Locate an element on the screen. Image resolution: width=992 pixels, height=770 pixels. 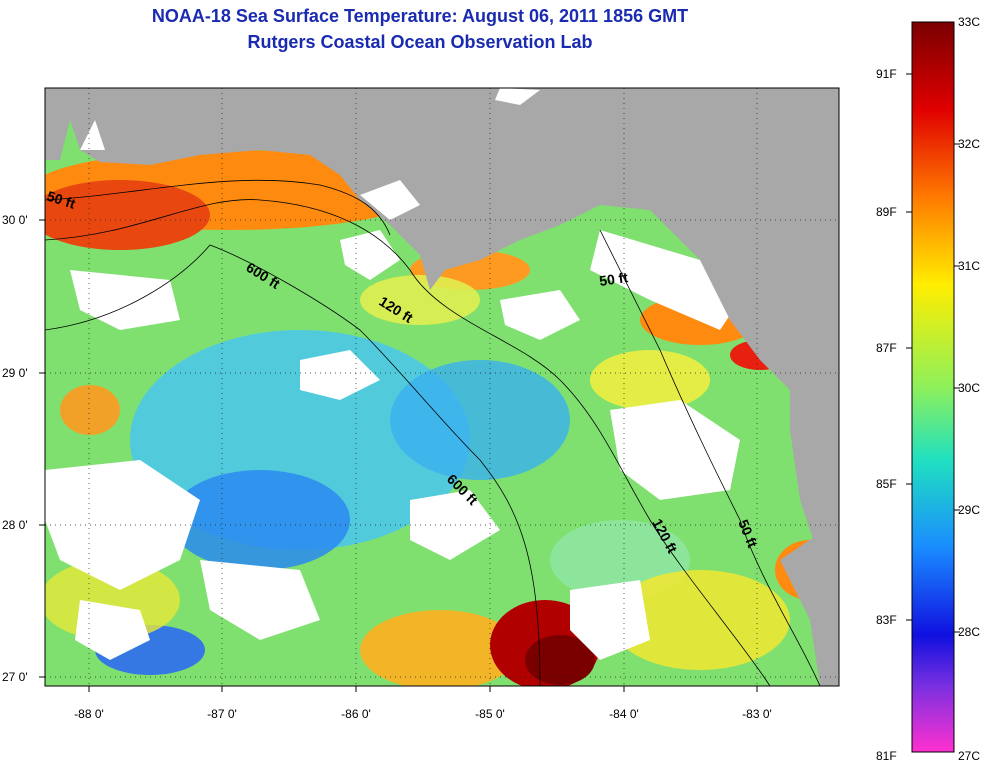
map-subtitle: Rutgers Coastal Ocean Observation Lab is located at coordinates (420, 42).